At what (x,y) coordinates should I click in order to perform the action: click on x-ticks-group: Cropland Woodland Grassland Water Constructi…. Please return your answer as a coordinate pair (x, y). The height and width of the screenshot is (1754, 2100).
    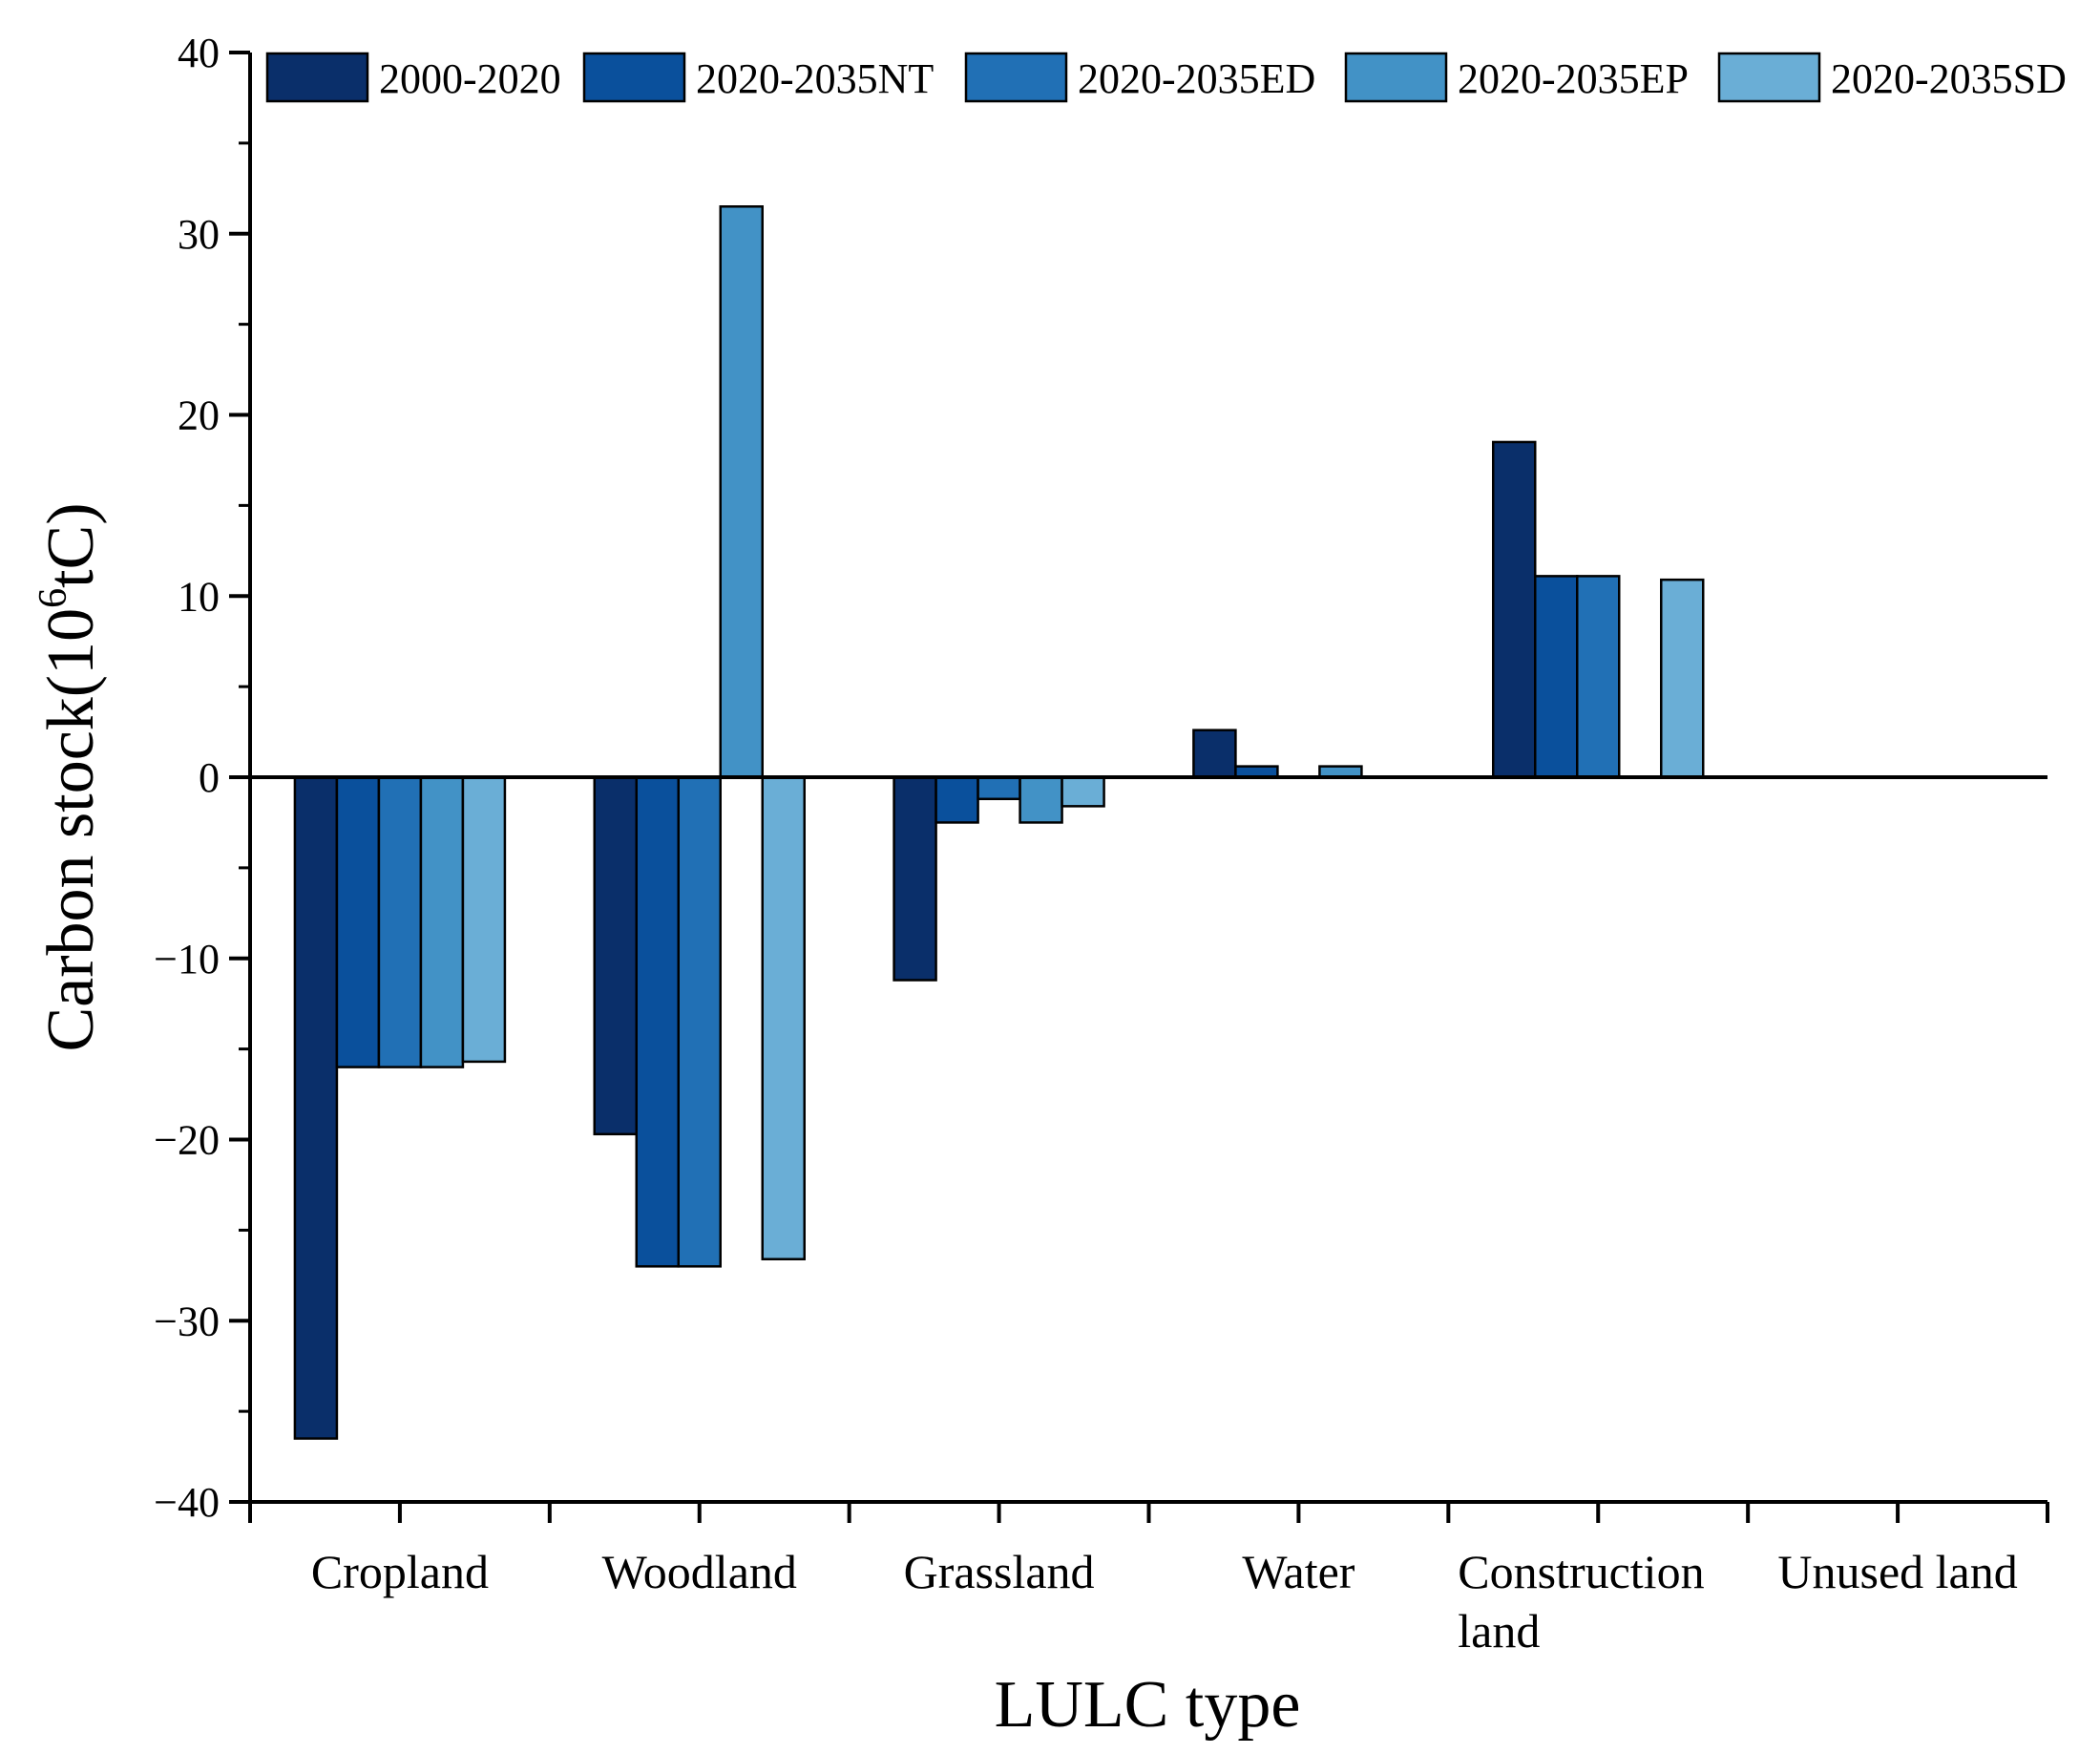
    Looking at the image, I should click on (1148, 1580).